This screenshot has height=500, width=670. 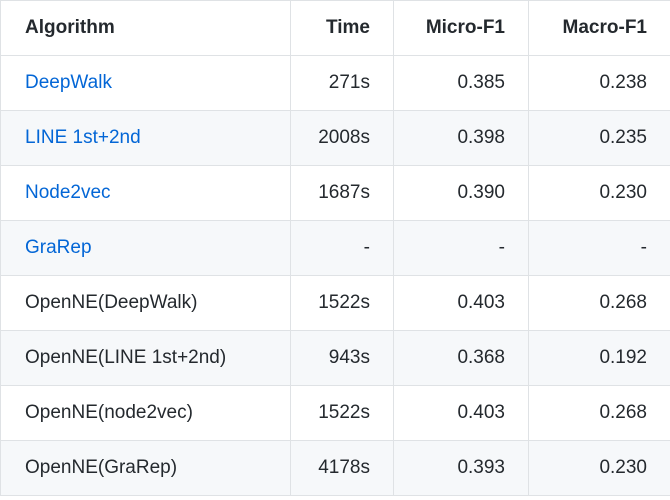 What do you see at coordinates (83, 137) in the screenshot?
I see `algorithm-link: LINE 1st+2nd` at bounding box center [83, 137].